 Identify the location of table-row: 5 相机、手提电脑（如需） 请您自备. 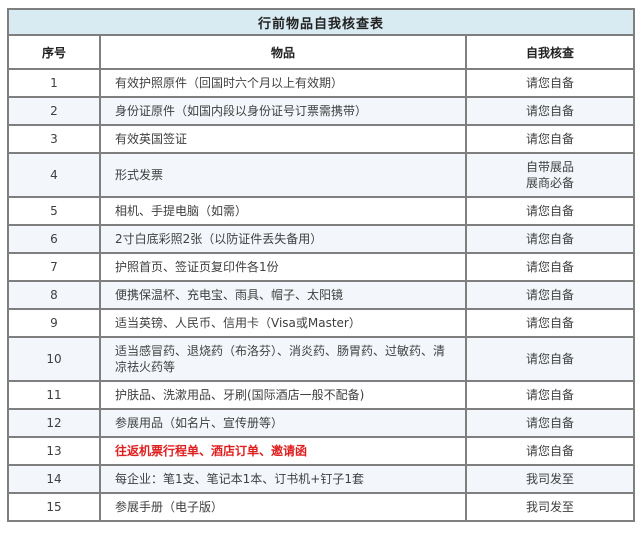
(321, 211).